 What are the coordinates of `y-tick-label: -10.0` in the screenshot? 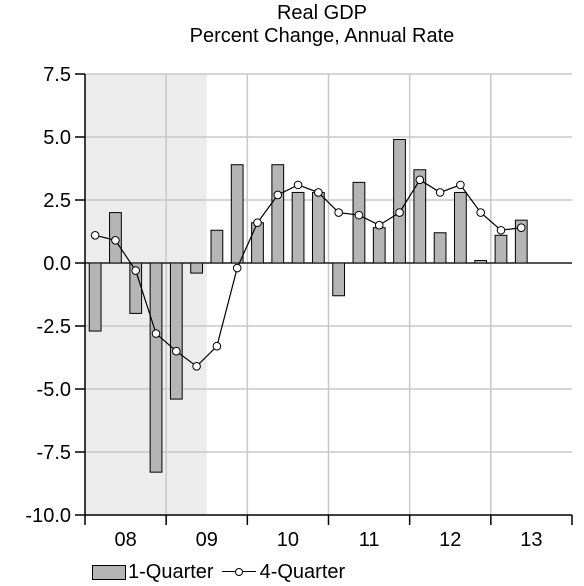 It's located at (48, 516).